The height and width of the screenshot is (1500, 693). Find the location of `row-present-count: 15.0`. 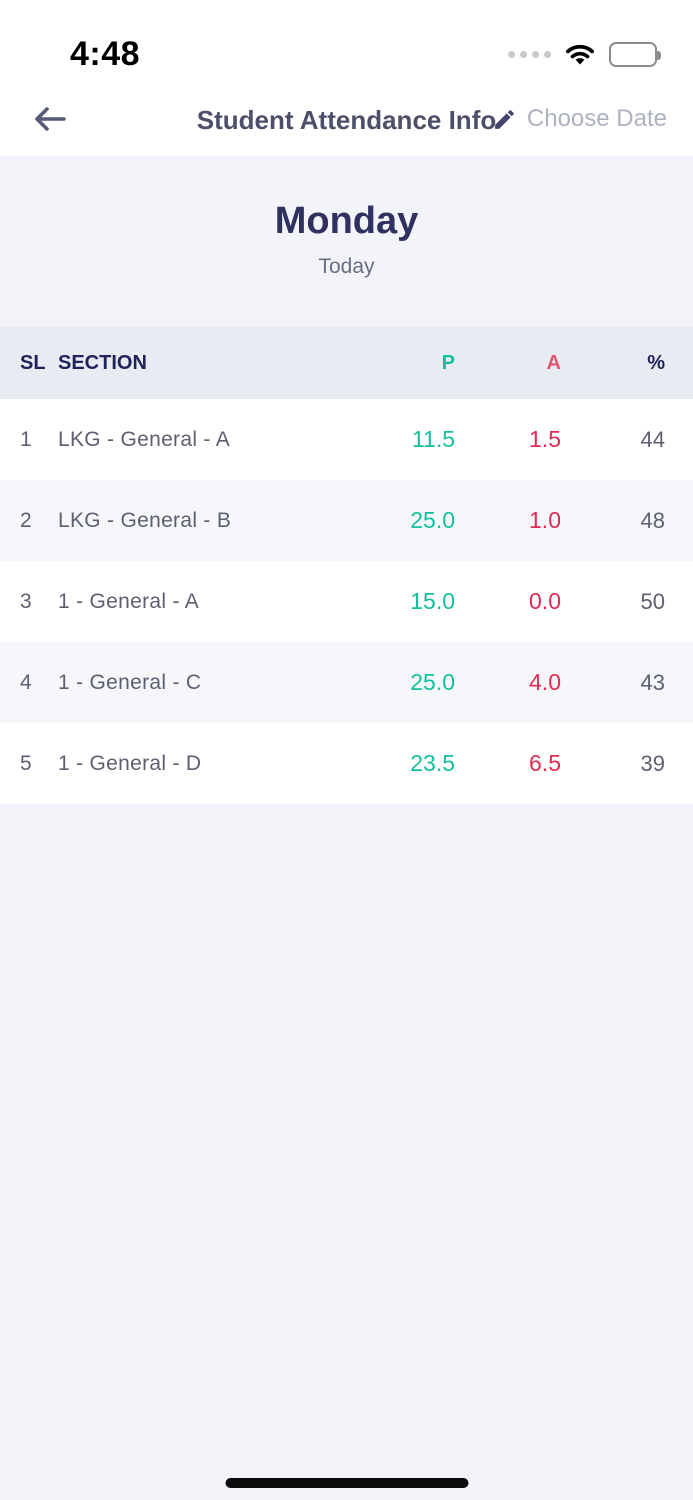

row-present-count: 15.0 is located at coordinates (432, 601).